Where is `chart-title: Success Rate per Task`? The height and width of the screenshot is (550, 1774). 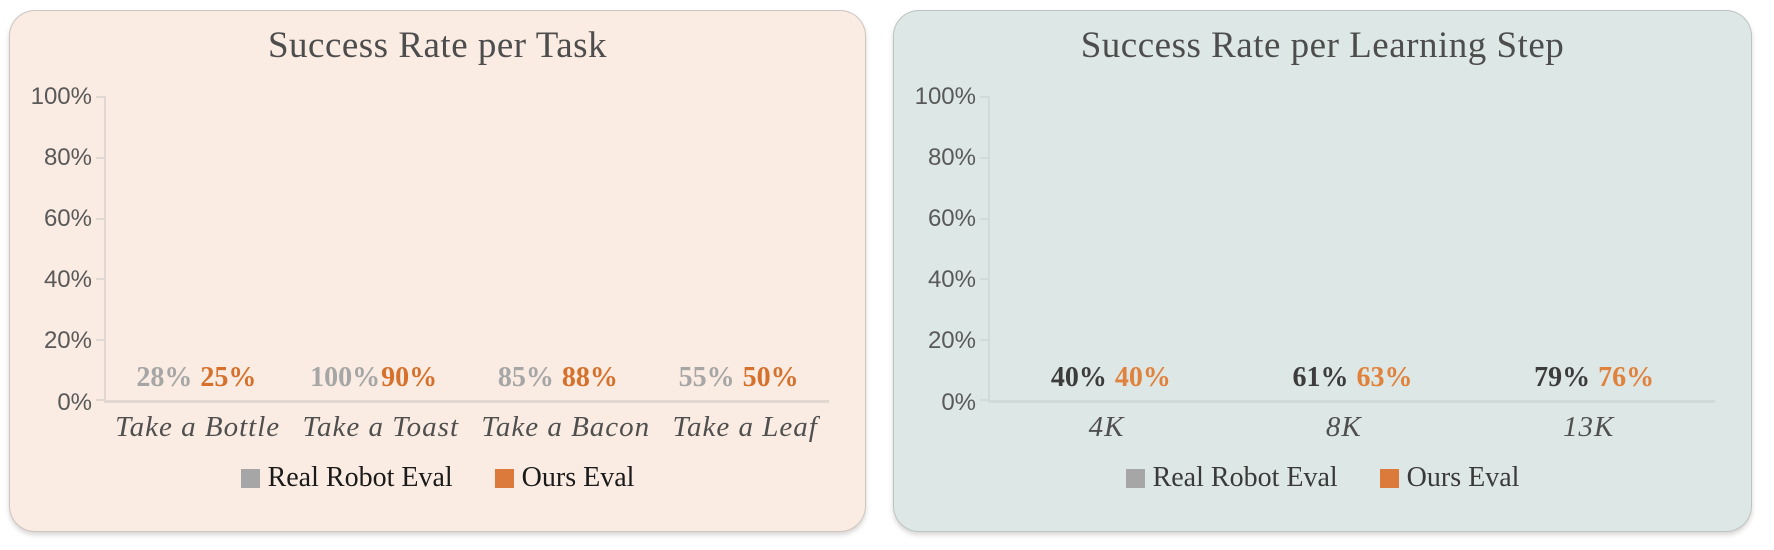 chart-title: Success Rate per Task is located at coordinates (437, 45).